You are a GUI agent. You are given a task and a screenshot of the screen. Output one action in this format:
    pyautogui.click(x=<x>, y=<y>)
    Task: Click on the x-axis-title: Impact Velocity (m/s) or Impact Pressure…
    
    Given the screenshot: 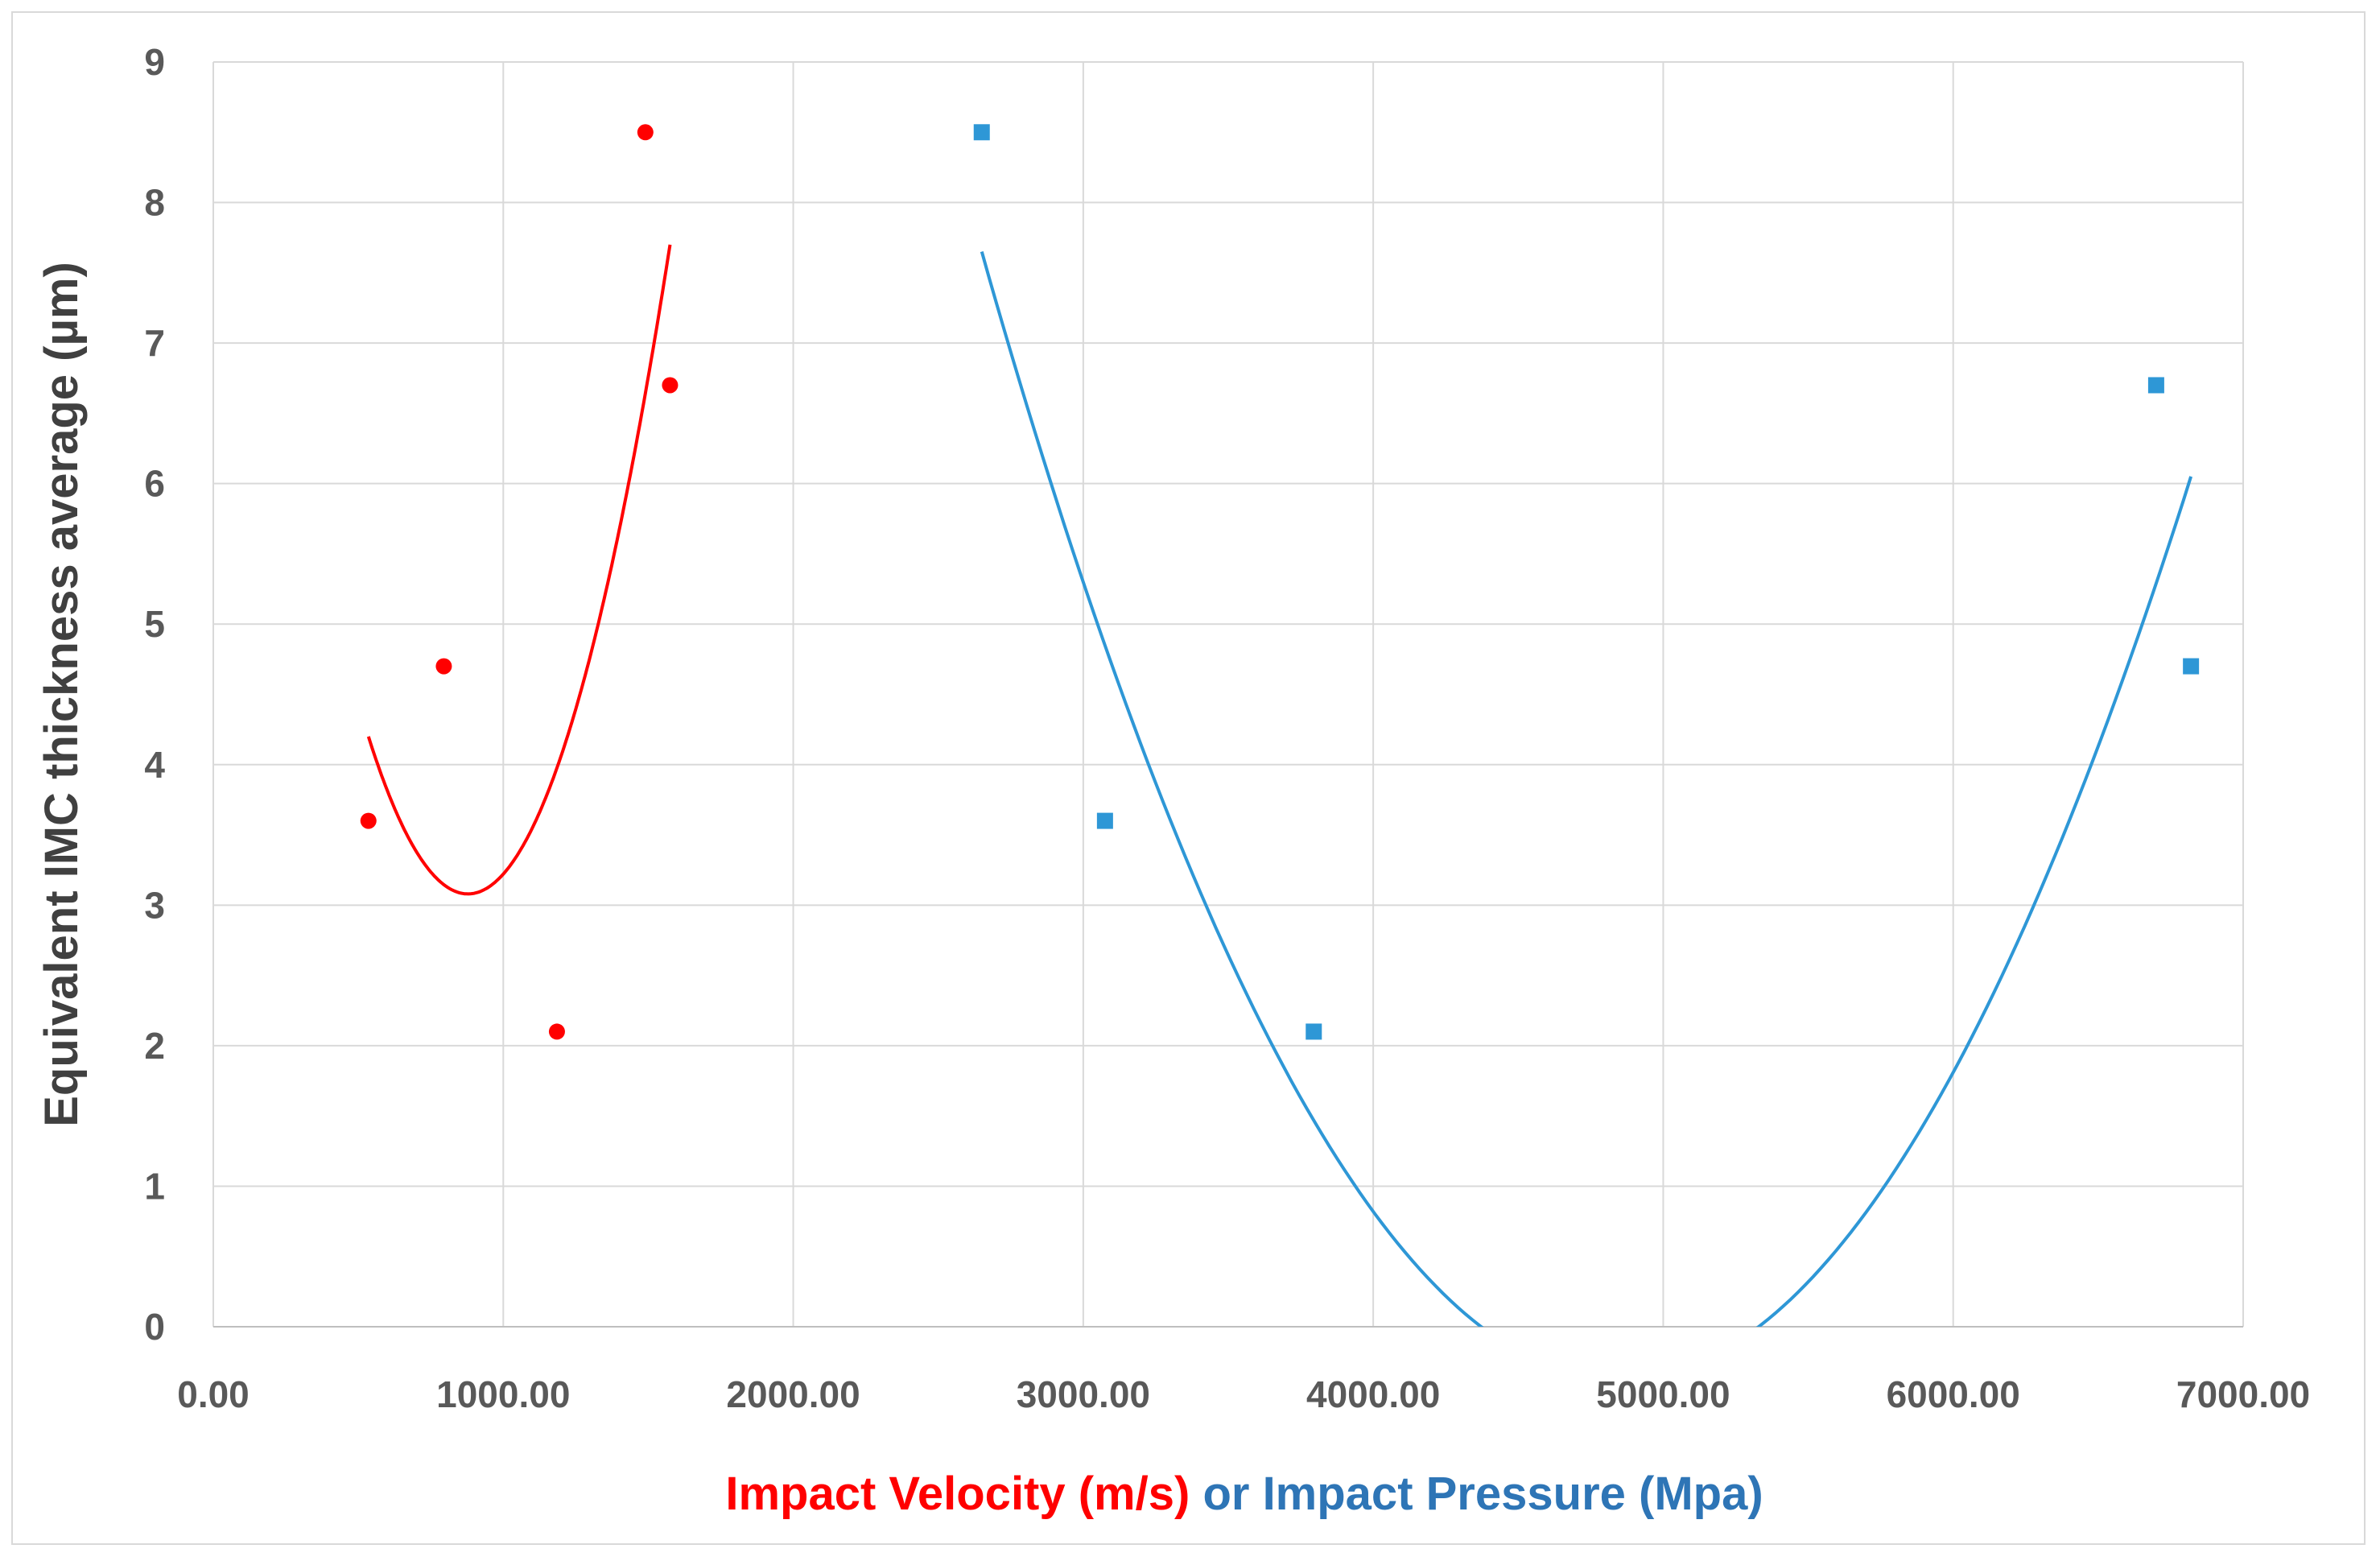 What is the action you would take?
    pyautogui.click(x=1244, y=1494)
    